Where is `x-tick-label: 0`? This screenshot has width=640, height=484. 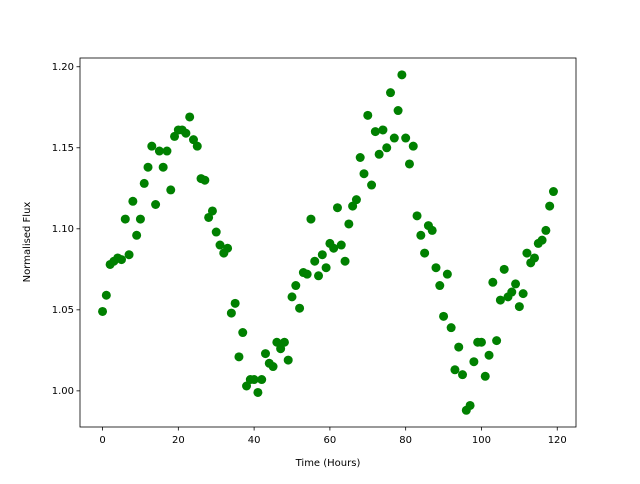 x-tick-label: 0 is located at coordinates (102, 440).